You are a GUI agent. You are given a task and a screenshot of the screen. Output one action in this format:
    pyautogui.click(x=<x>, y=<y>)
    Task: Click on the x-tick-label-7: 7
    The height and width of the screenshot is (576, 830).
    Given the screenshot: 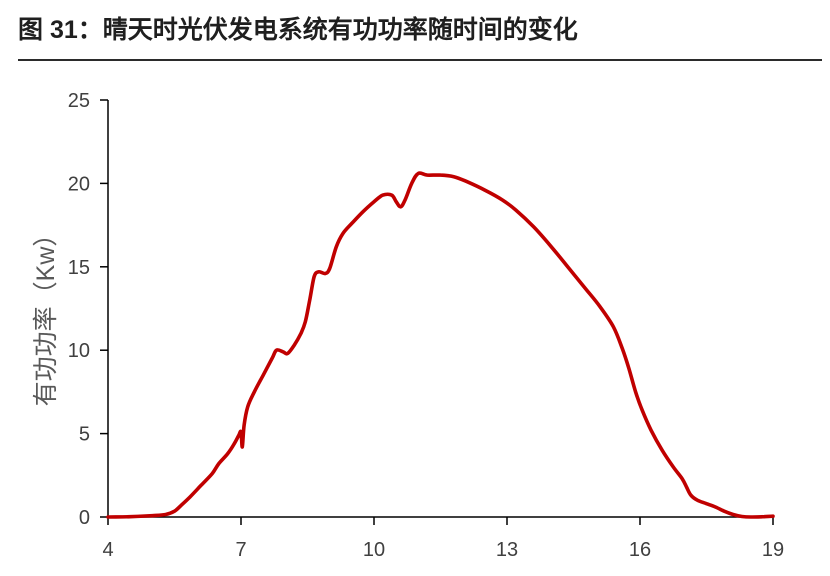 What is the action you would take?
    pyautogui.click(x=240, y=550)
    